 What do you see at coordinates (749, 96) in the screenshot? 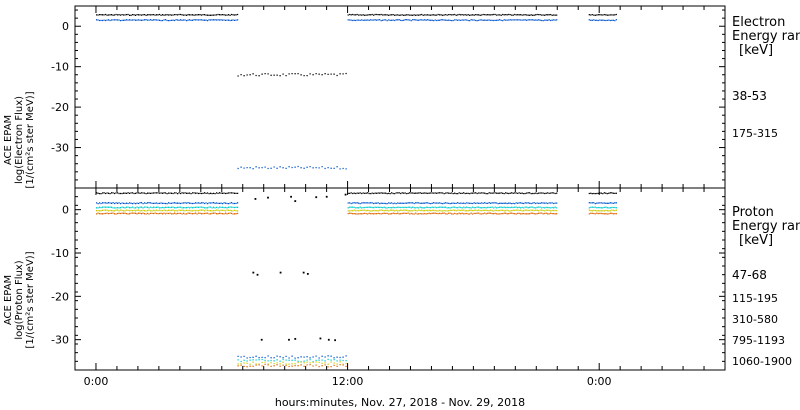
I see `electron-legend-entry-1: 38-53` at bounding box center [749, 96].